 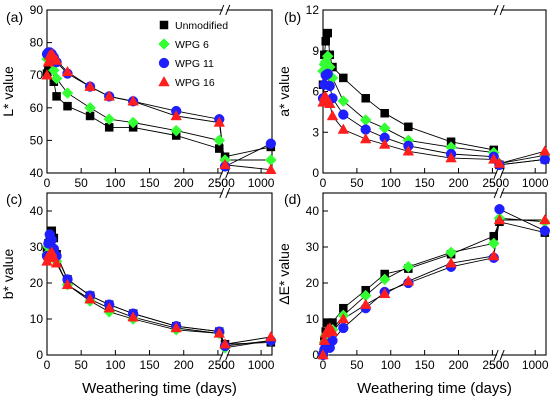 What do you see at coordinates (47, 183) in the screenshot?
I see `x-tick-label: 0` at bounding box center [47, 183].